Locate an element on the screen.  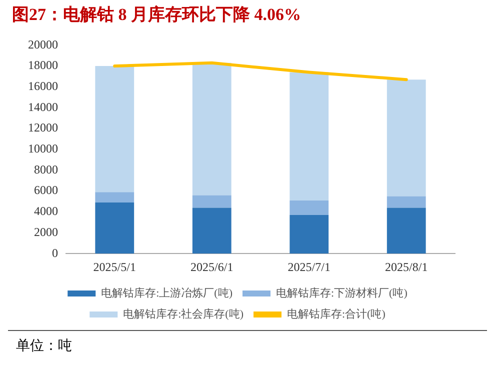
x-tick-label: 2025/6/1 is located at coordinates (212, 267).